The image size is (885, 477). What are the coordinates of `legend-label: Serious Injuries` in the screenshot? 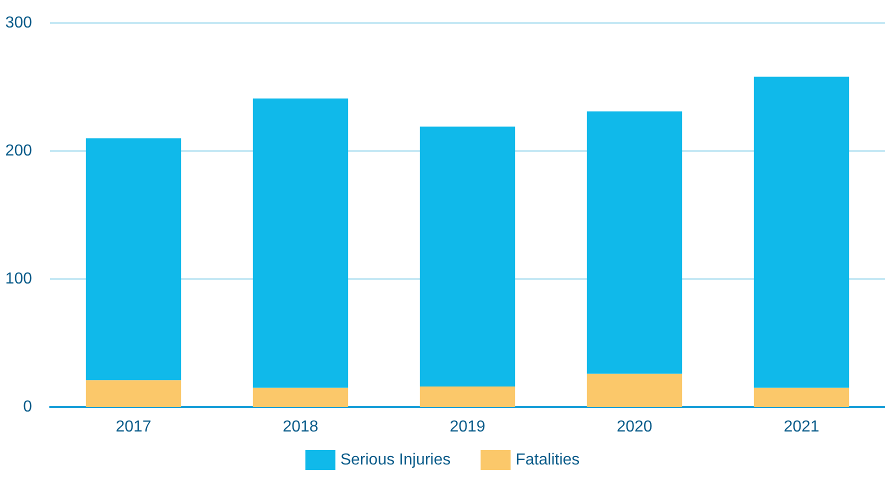 It's located at (395, 460).